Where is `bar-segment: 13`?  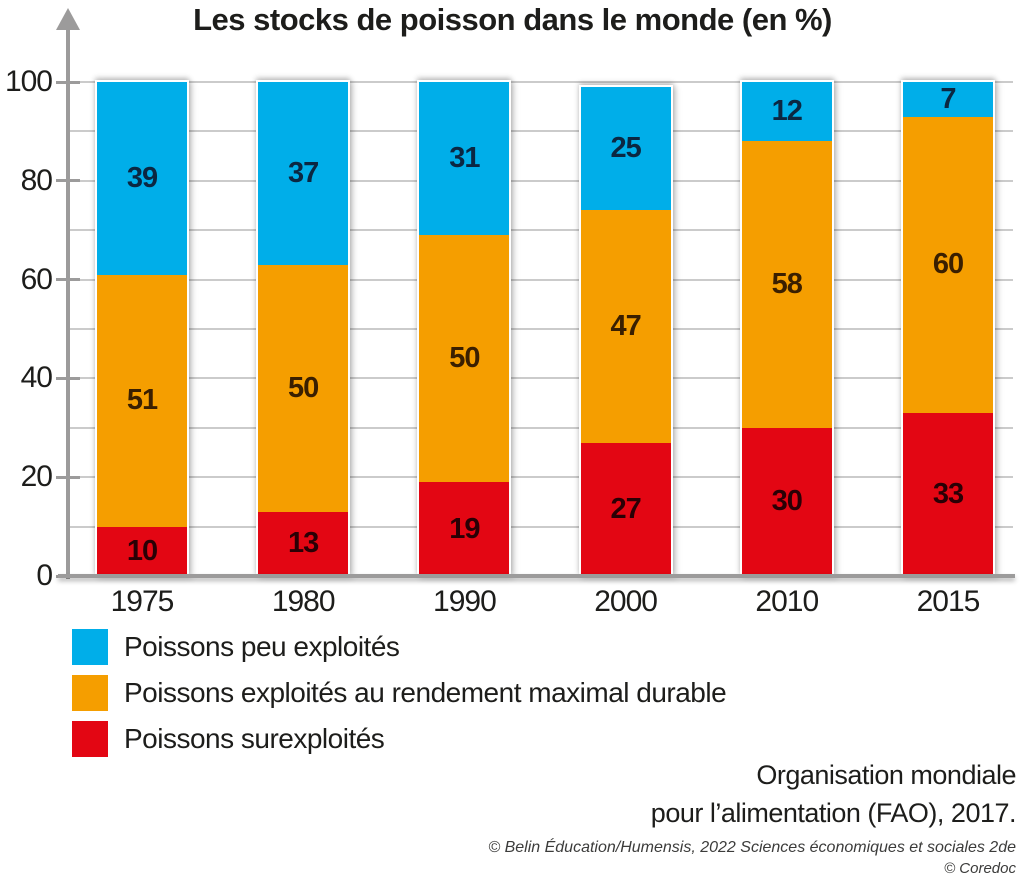
bar-segment: 13 is located at coordinates (303, 543).